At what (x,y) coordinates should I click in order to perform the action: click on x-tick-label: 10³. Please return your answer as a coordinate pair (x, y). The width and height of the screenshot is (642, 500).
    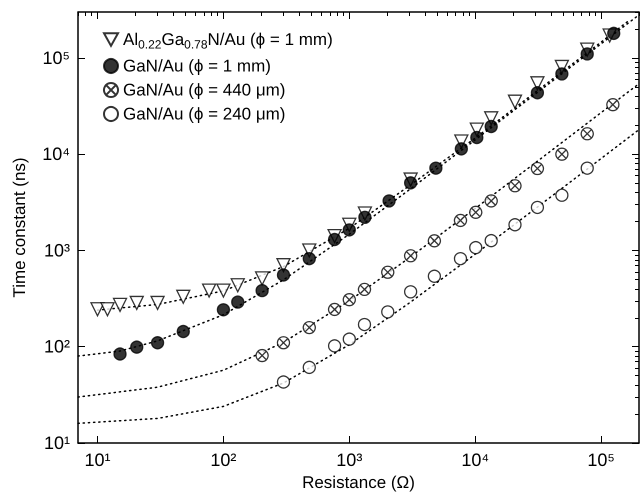
    Looking at the image, I should click on (349, 460).